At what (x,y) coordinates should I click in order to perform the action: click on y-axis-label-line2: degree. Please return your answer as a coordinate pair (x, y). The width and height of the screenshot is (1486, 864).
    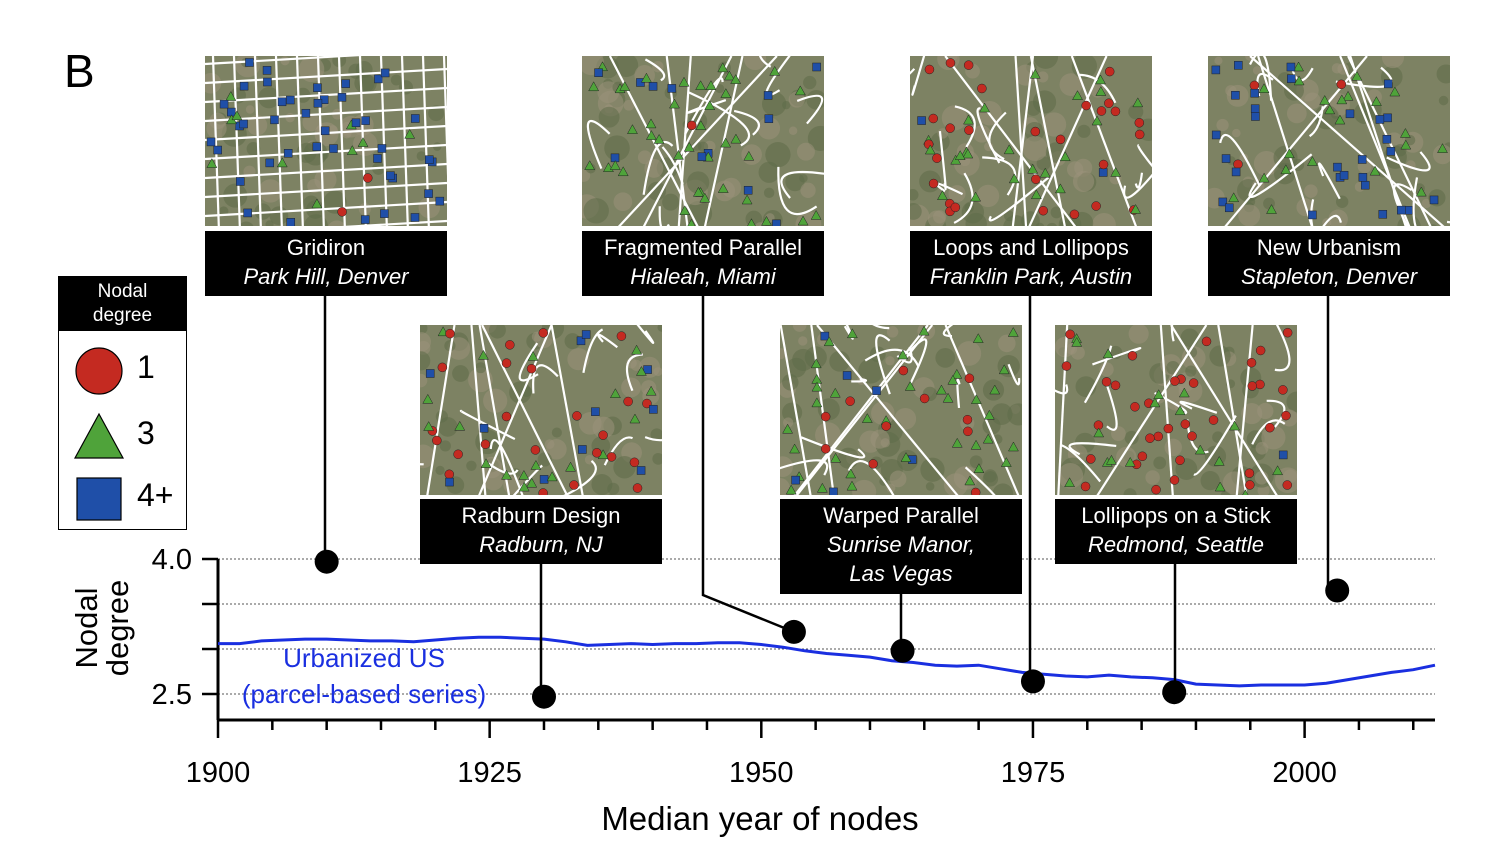
    Looking at the image, I should click on (117, 628).